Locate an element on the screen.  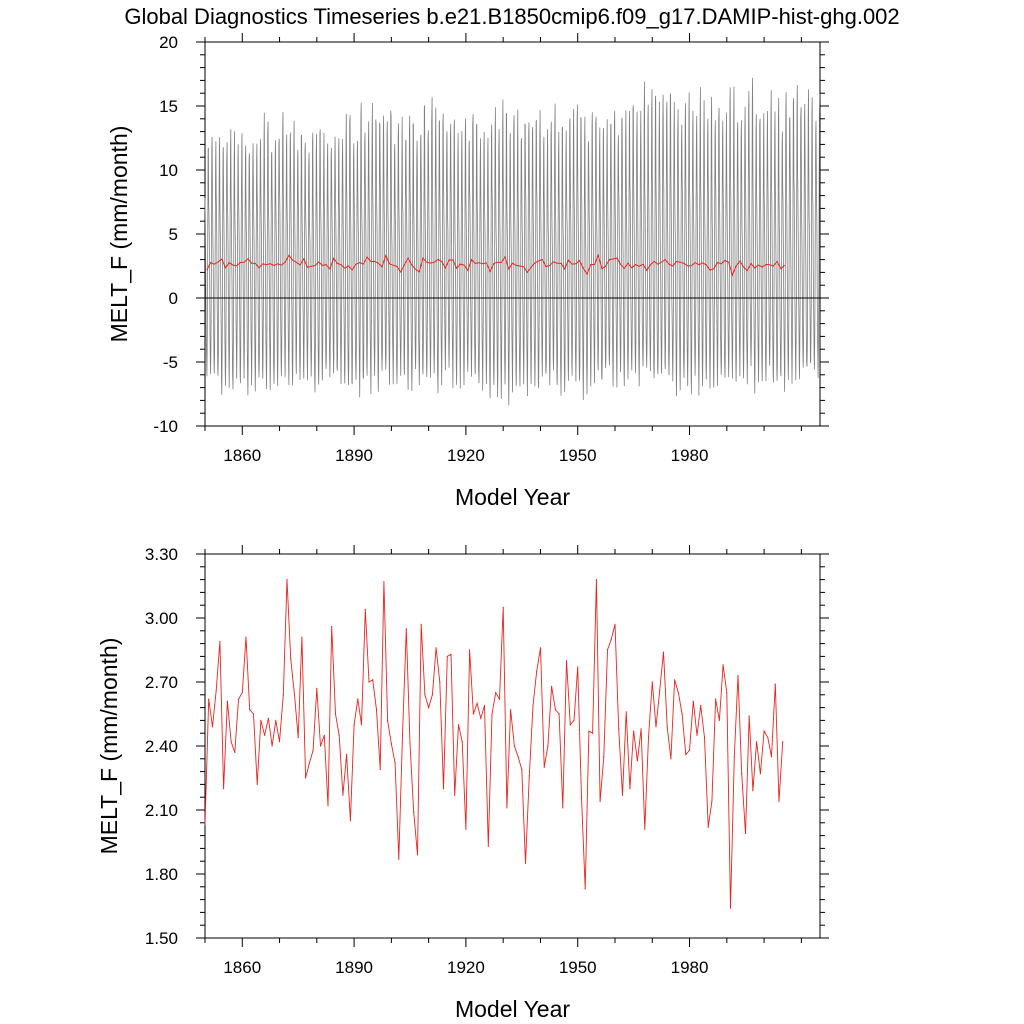
x-tick-label: 1890 is located at coordinates (354, 455).